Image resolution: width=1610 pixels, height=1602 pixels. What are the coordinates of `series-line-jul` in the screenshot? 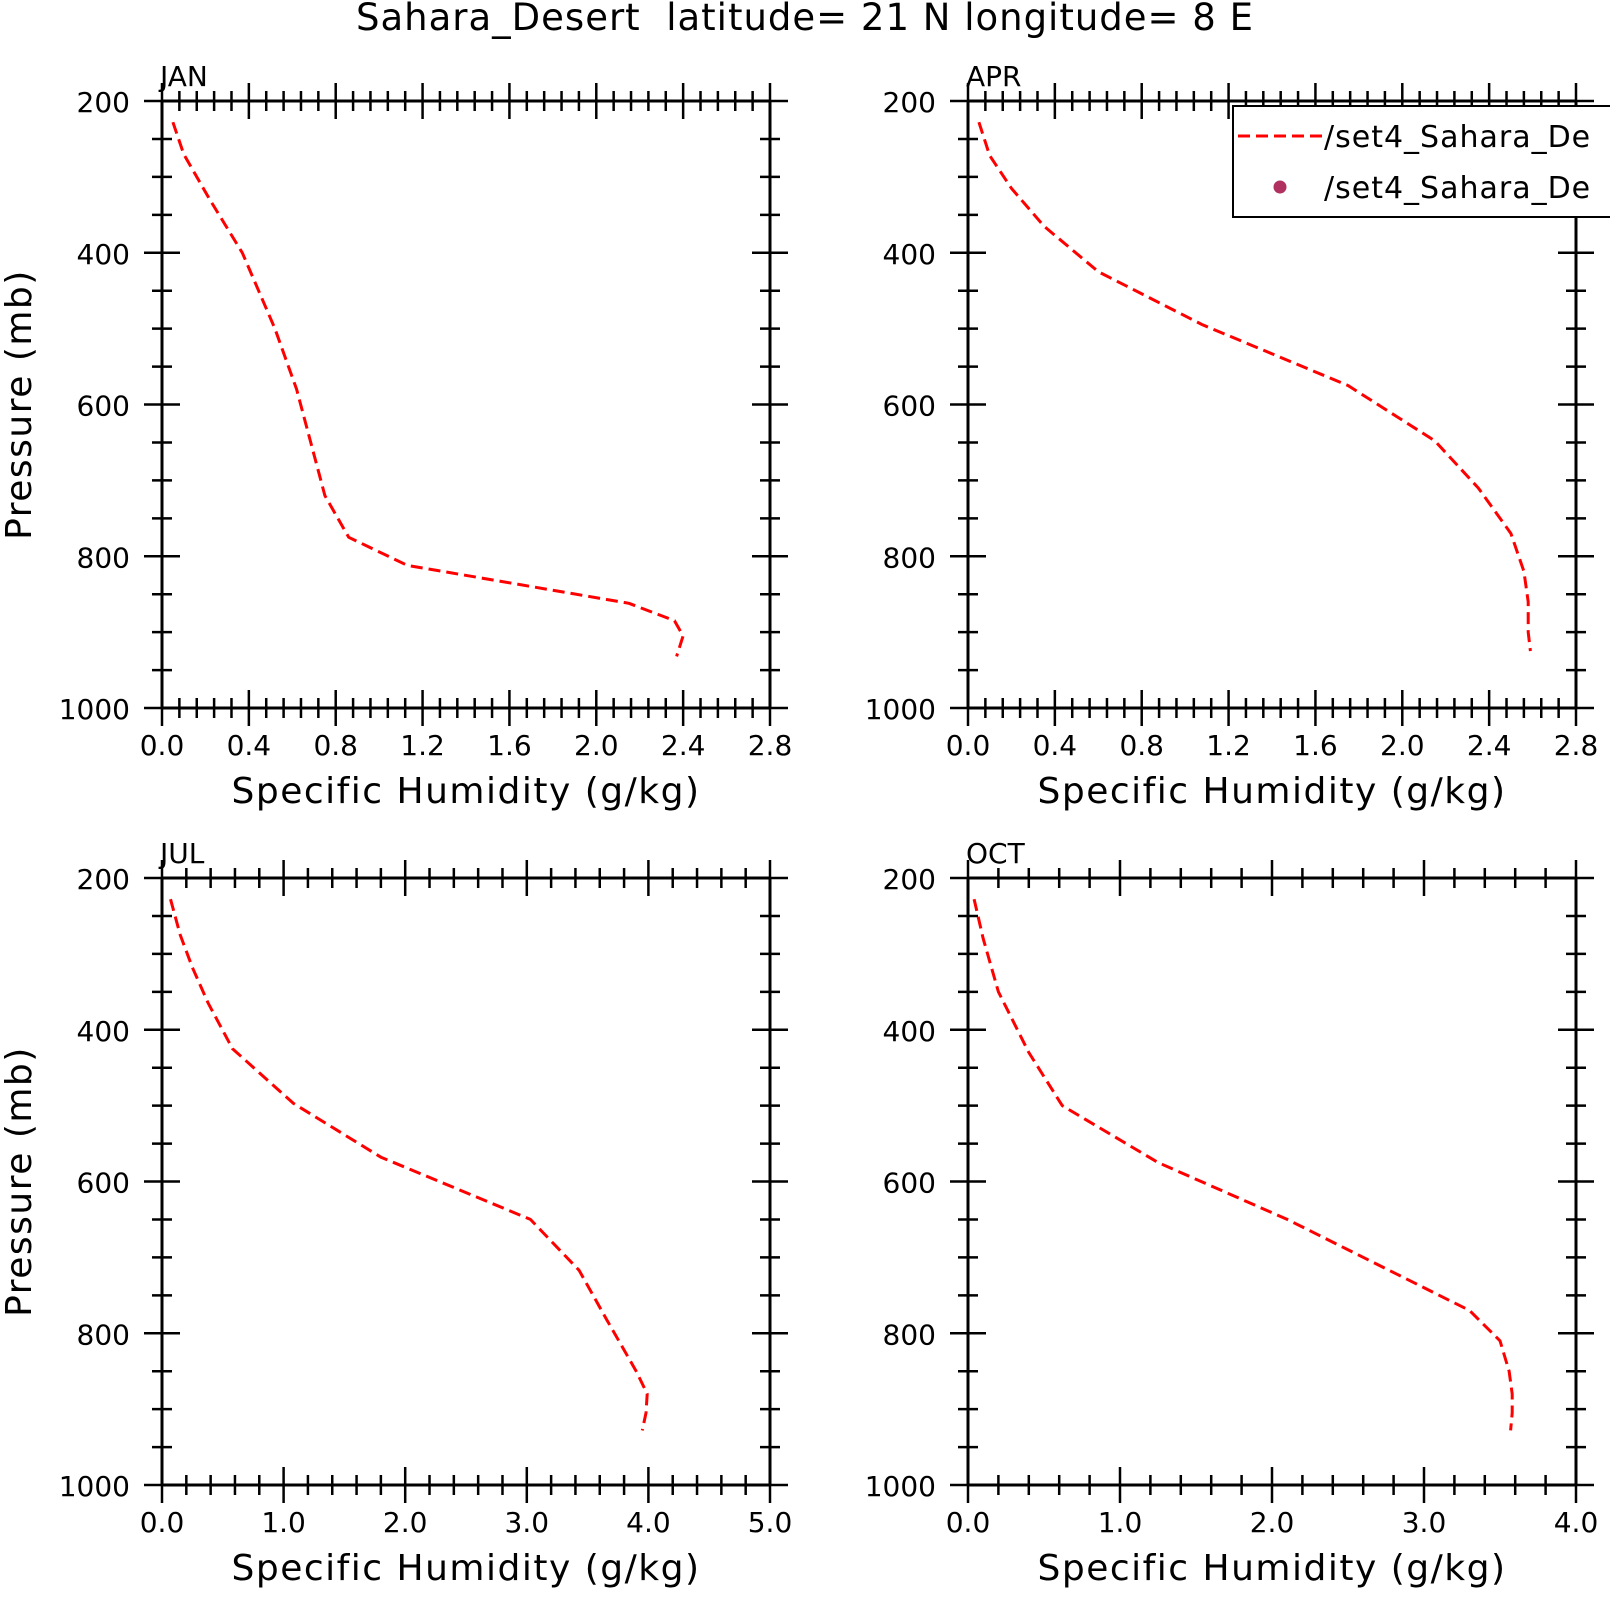 It's located at (409, 1164).